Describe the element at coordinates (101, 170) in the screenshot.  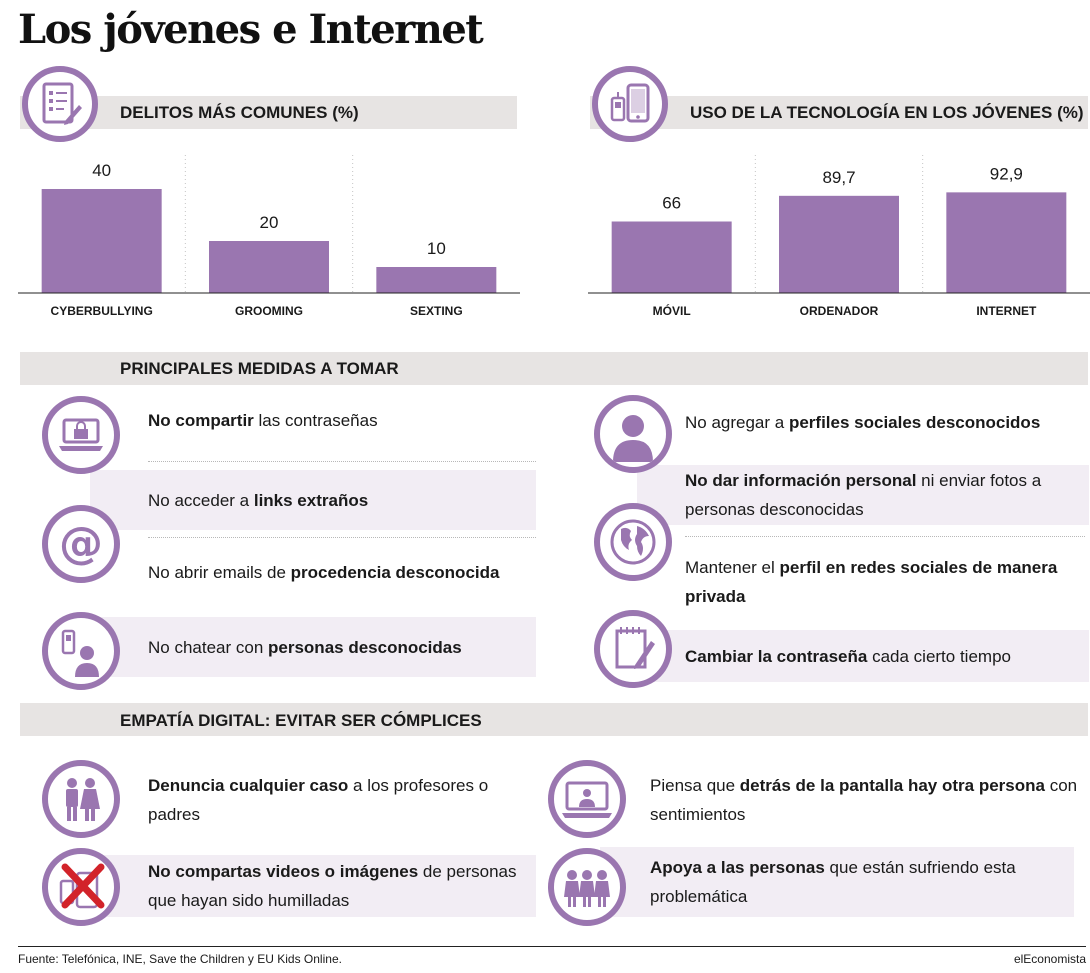
I see `value-label: 40` at that location.